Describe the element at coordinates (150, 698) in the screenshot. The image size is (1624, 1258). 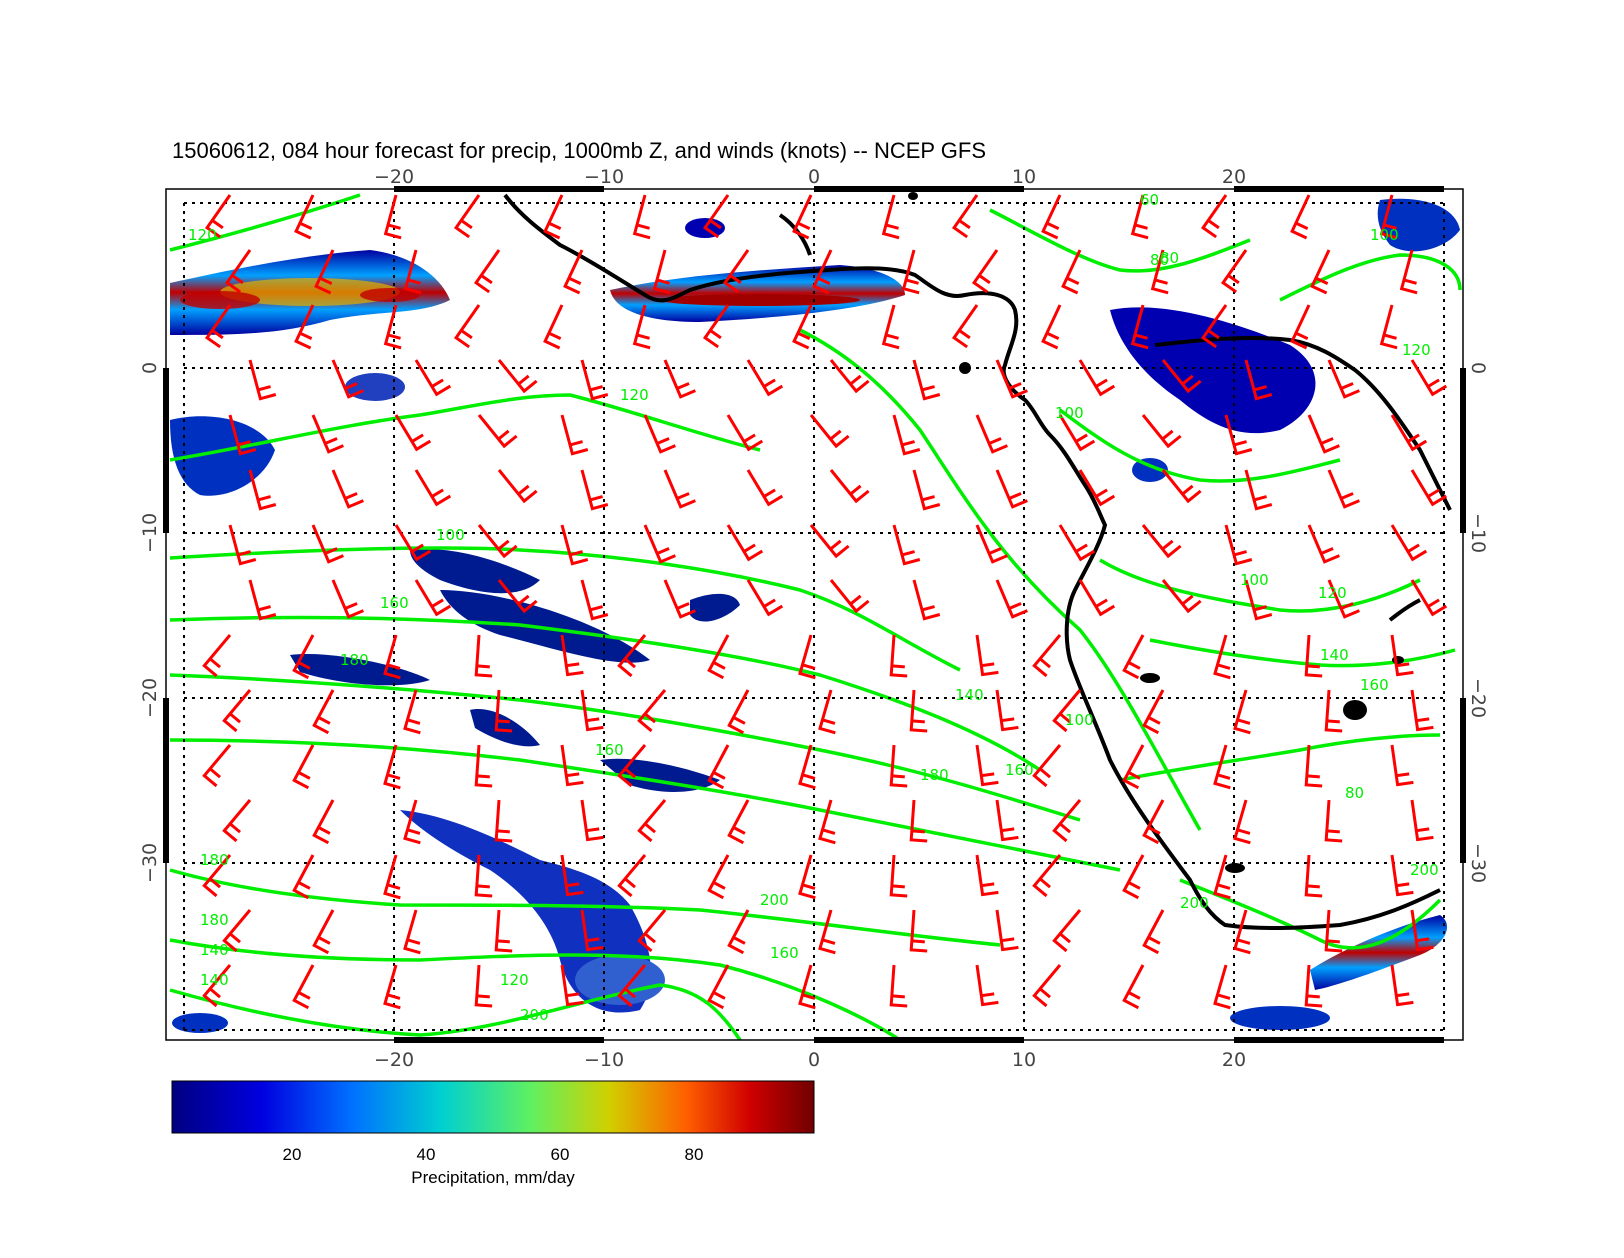
I see `lat-tick-left: −20` at that location.